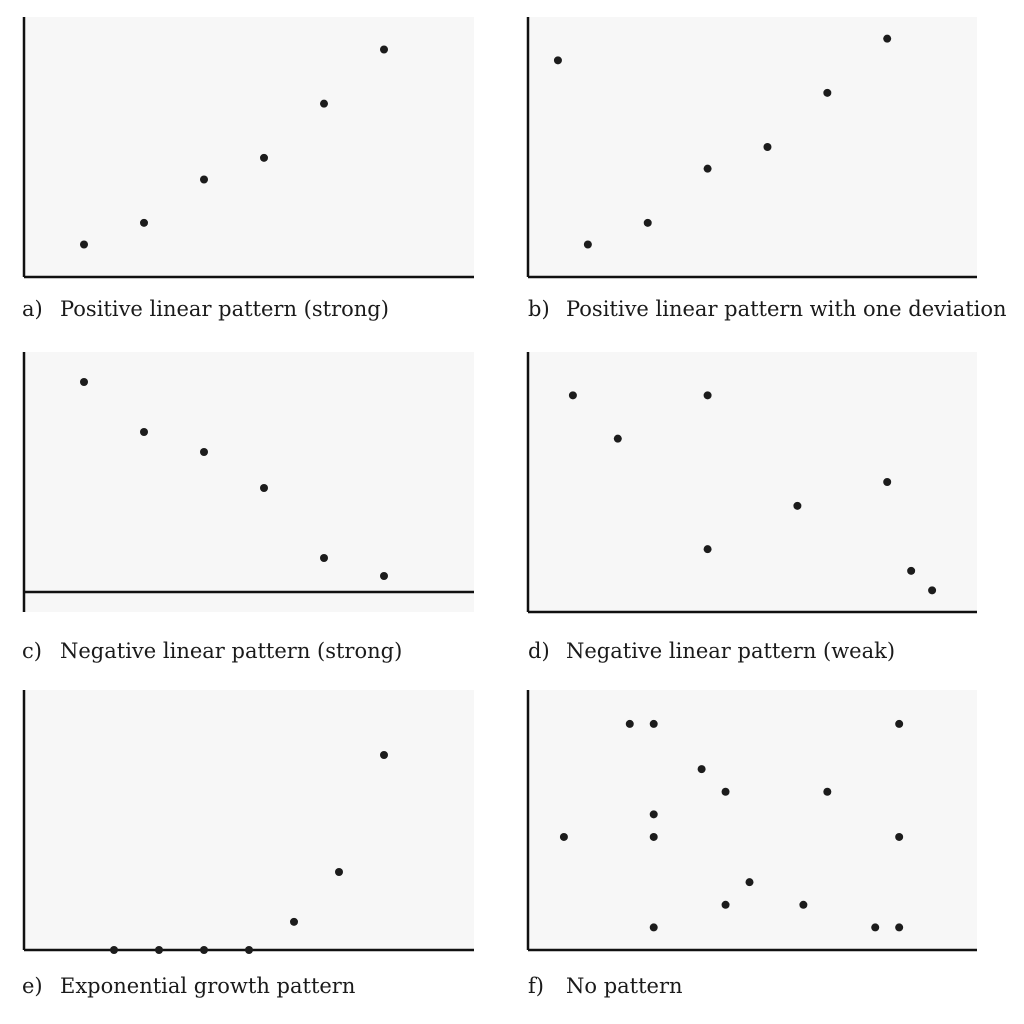 This screenshot has width=1024, height=1024. Describe the element at coordinates (224, 309) in the screenshot. I see `caption-text: Positive linear pattern (strong)` at that location.